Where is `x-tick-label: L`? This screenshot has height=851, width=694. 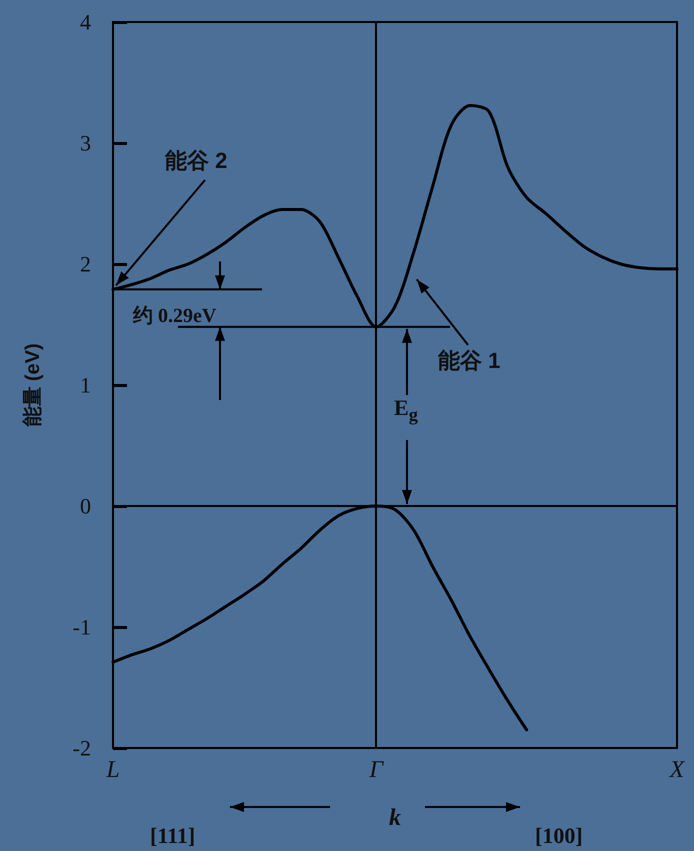 x-tick-label: L is located at coordinates (112, 770).